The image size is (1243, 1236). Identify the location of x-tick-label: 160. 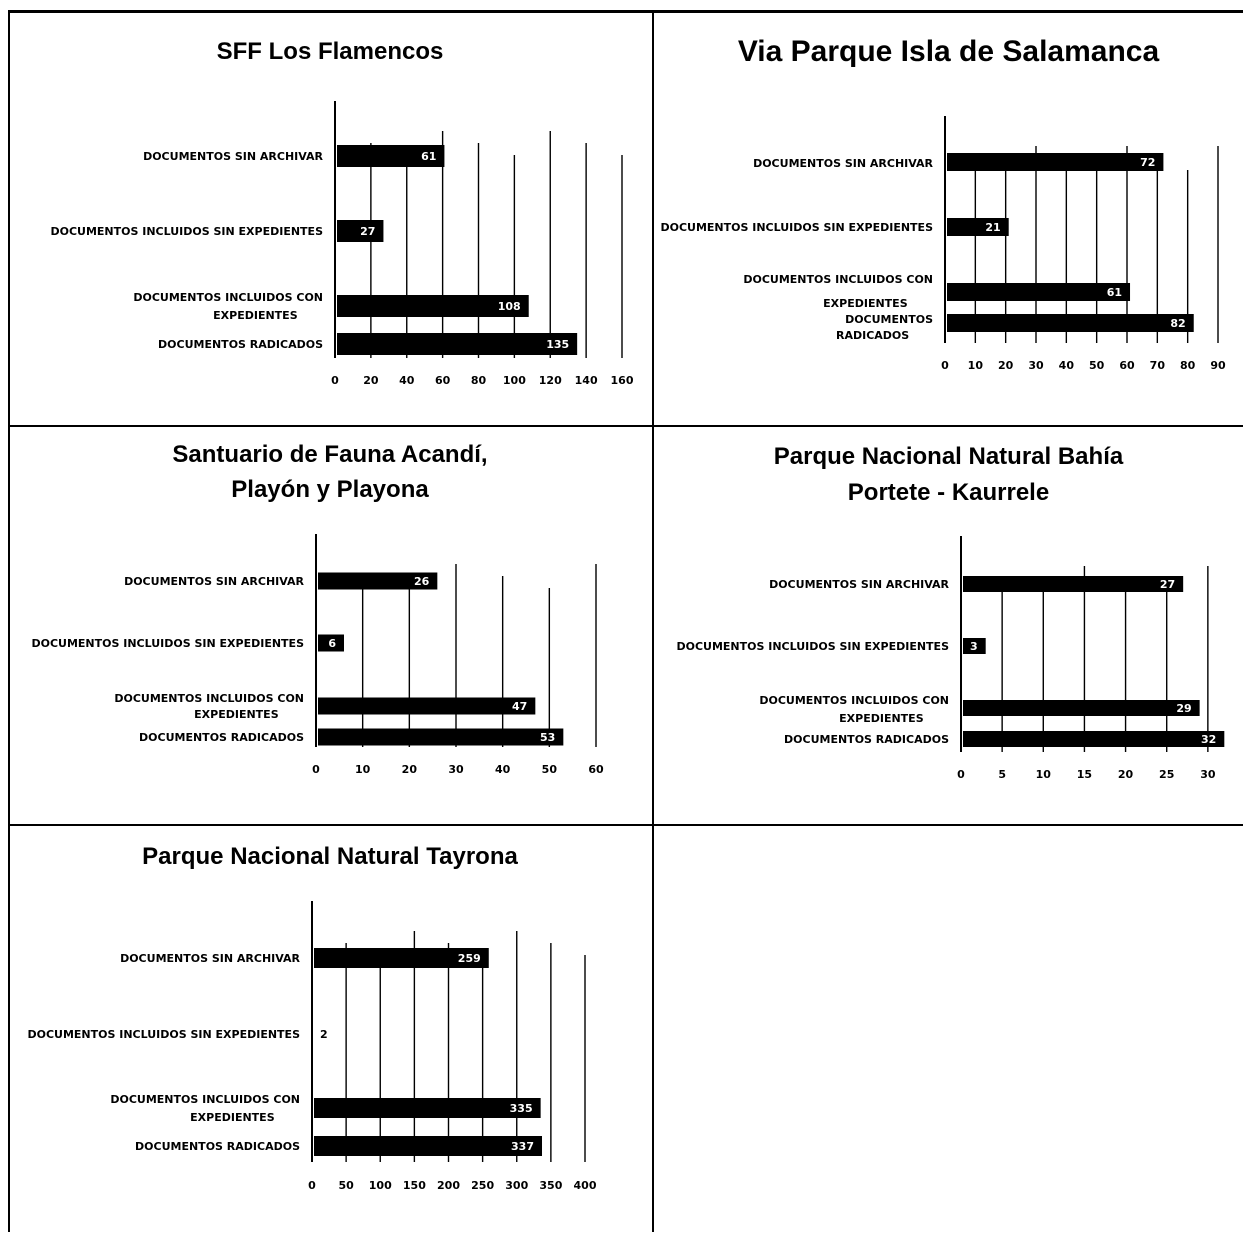
(622, 380).